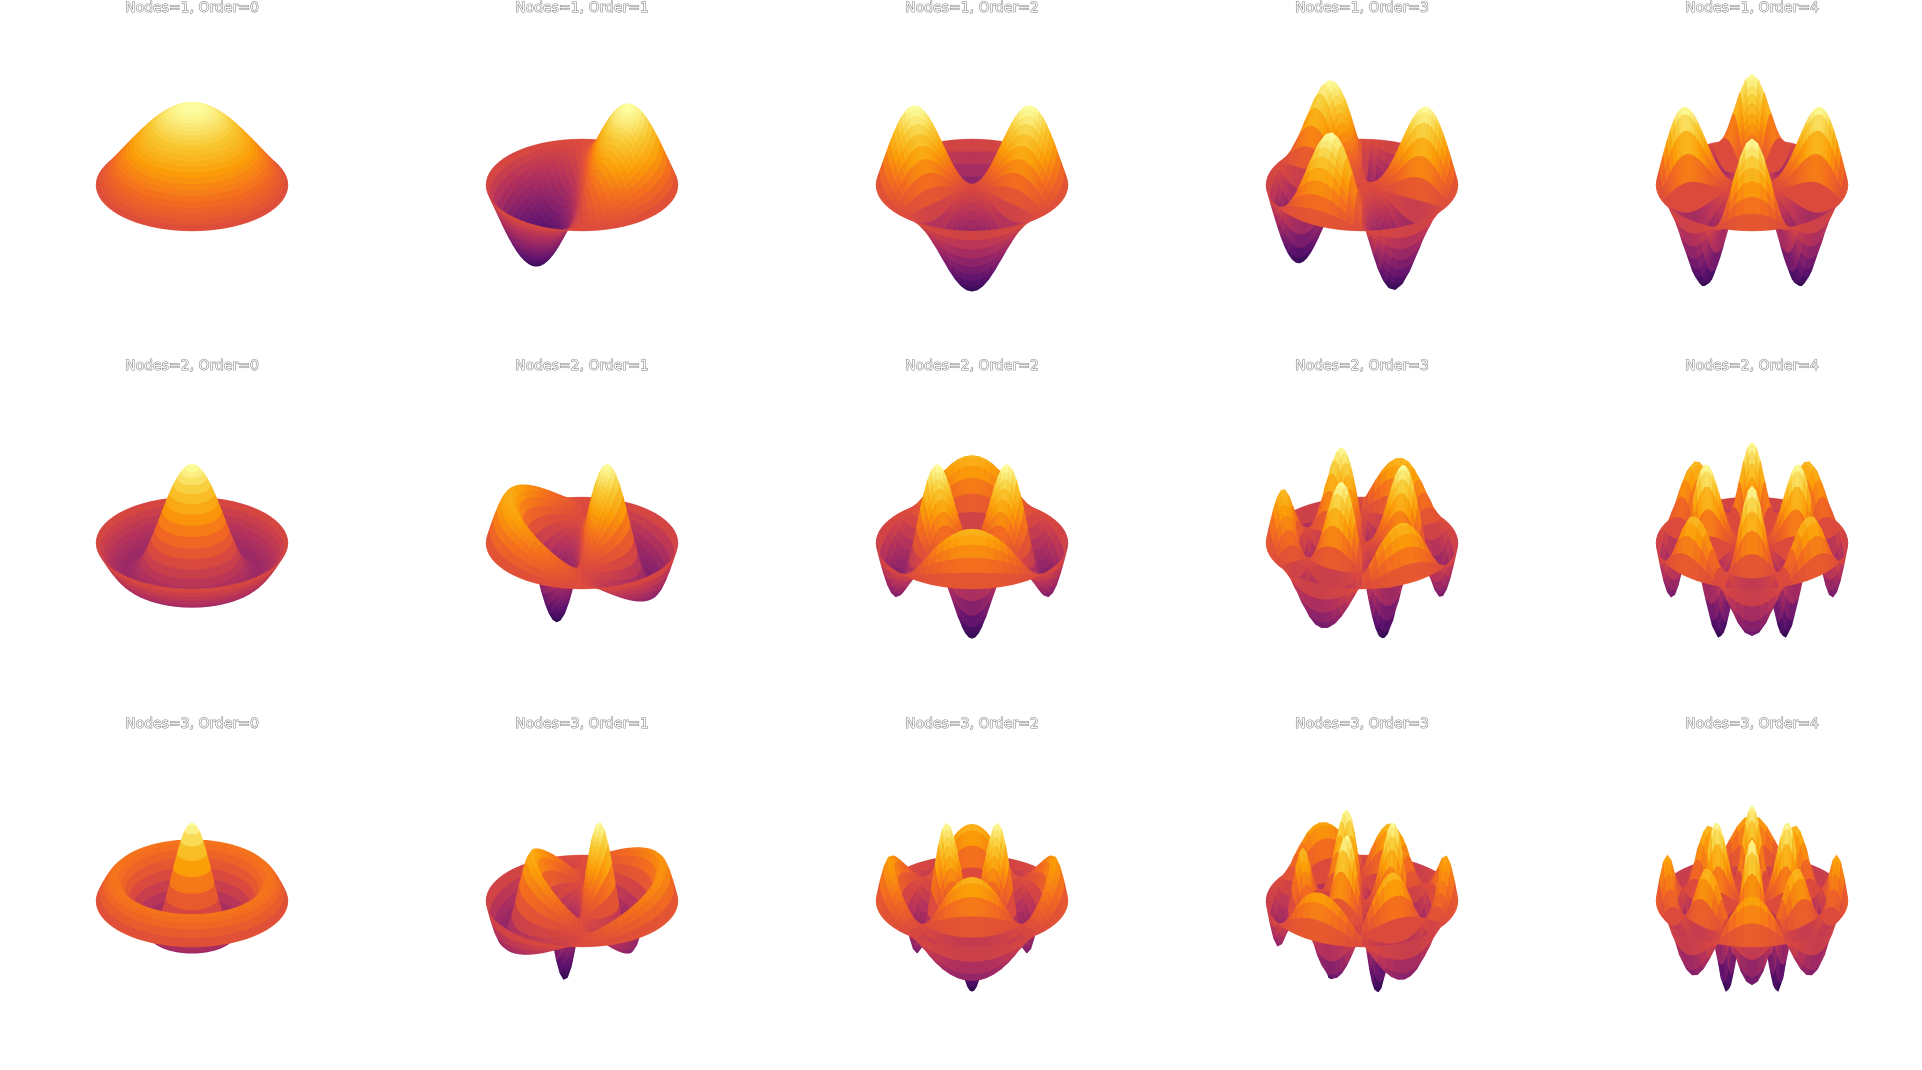 The width and height of the screenshot is (1922, 1070). I want to click on surface-panel: Nodes=1, Order=1, so click(582, 177).